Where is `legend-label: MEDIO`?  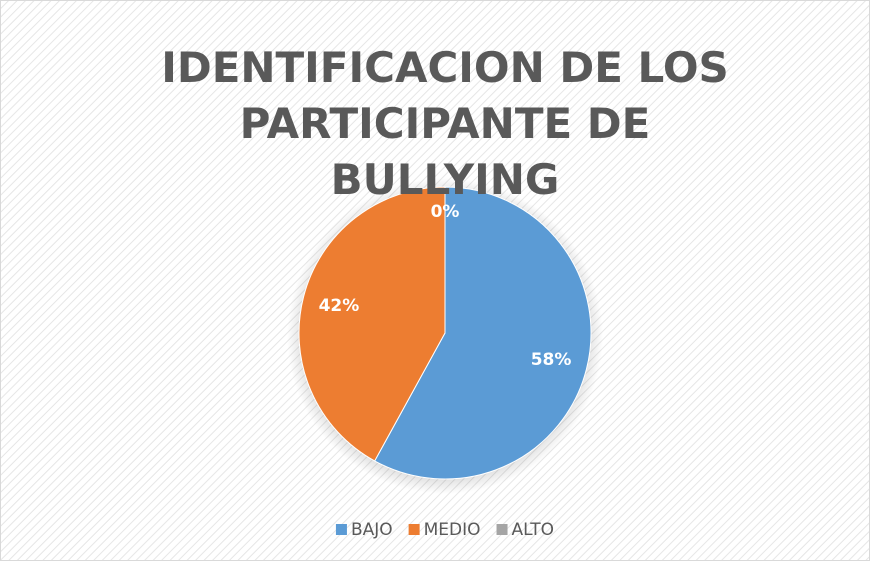 legend-label: MEDIO is located at coordinates (452, 530).